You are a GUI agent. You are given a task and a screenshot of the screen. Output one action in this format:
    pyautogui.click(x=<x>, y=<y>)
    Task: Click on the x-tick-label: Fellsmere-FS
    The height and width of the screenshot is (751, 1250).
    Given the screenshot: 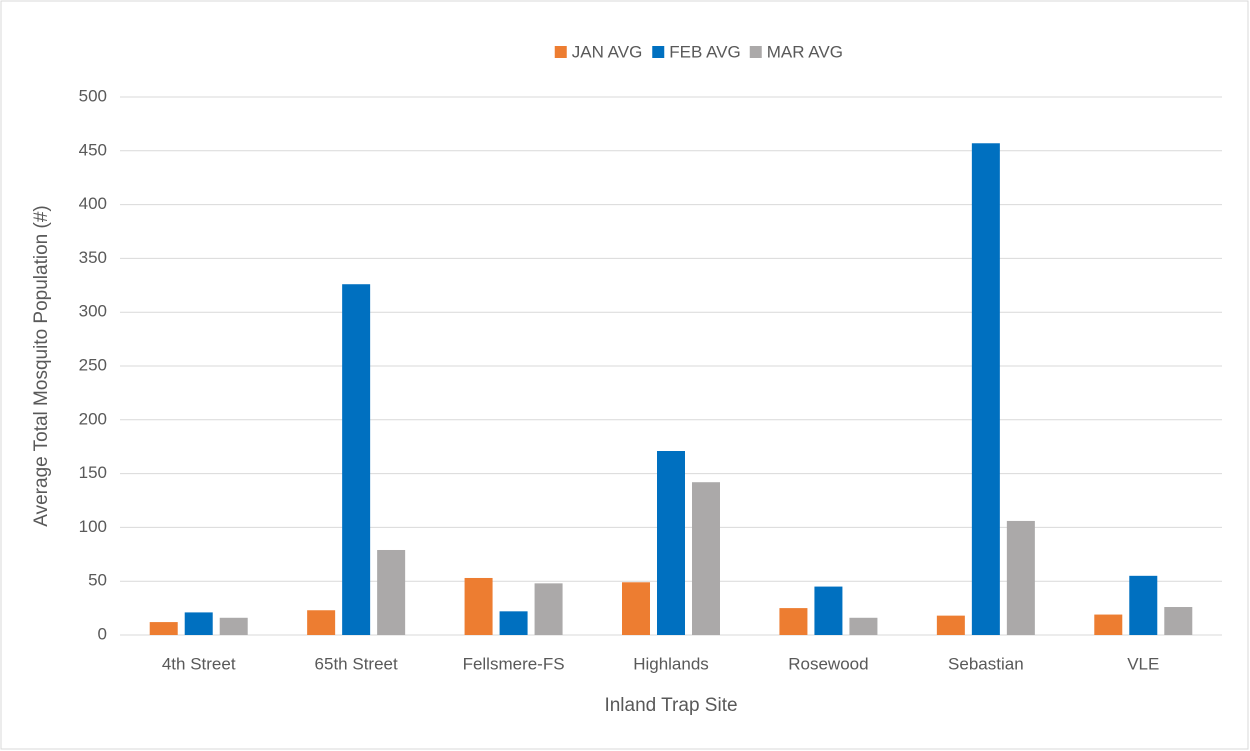 What is the action you would take?
    pyautogui.click(x=514, y=663)
    